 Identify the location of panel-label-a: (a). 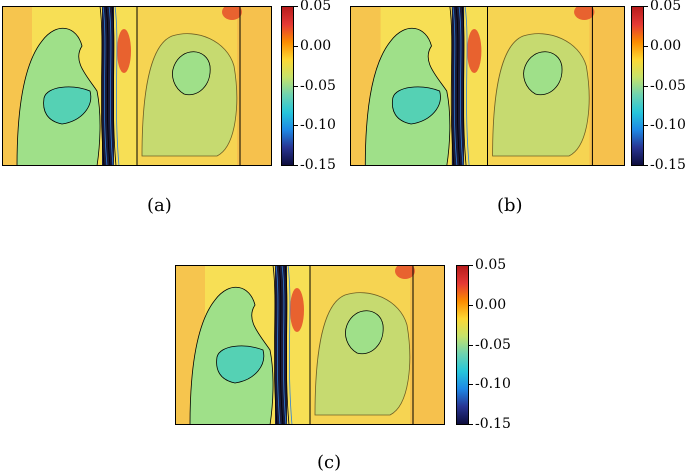
(159, 205).